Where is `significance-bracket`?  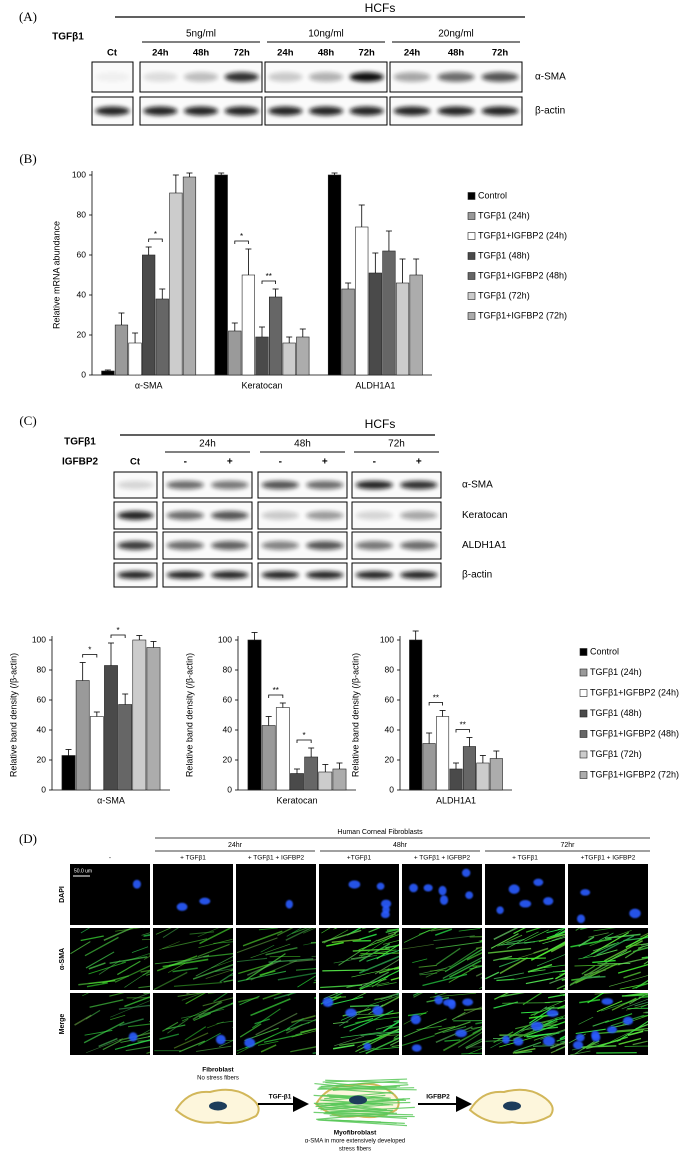 significance-bracket is located at coordinates (118, 636).